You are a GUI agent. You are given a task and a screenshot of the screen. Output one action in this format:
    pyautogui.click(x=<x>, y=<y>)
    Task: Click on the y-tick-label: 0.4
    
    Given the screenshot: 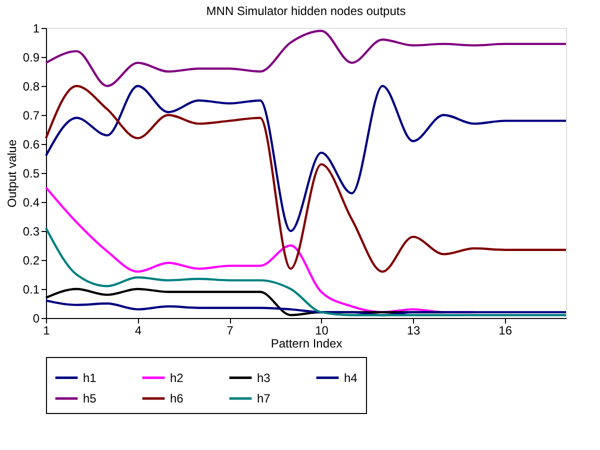 What is the action you would take?
    pyautogui.click(x=31, y=203)
    